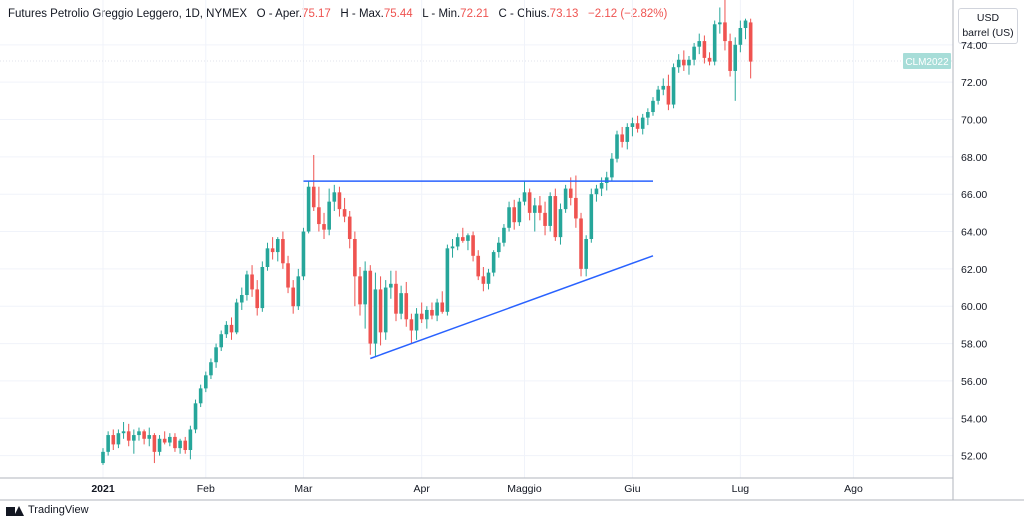  I want to click on footer: TradingView, so click(47, 510).